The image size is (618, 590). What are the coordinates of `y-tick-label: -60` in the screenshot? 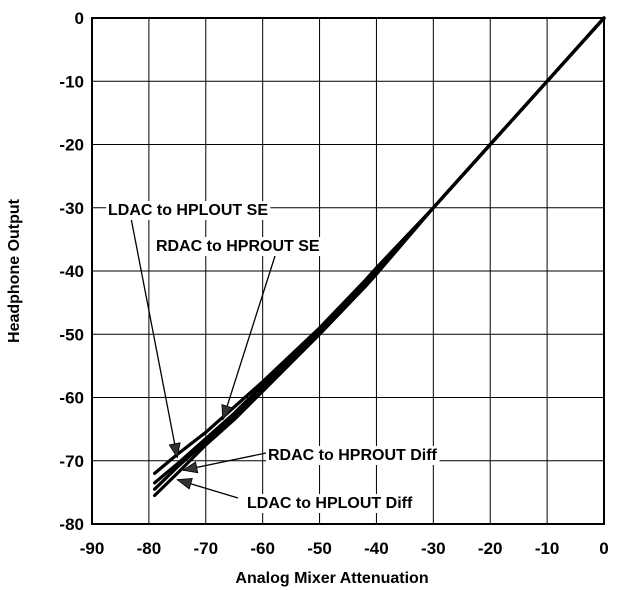 It's located at (71, 398).